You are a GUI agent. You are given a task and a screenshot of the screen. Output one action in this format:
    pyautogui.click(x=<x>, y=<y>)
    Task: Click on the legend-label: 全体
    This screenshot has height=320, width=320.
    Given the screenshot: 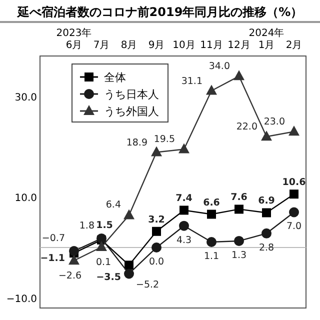 What is the action you would take?
    pyautogui.click(x=115, y=77)
    